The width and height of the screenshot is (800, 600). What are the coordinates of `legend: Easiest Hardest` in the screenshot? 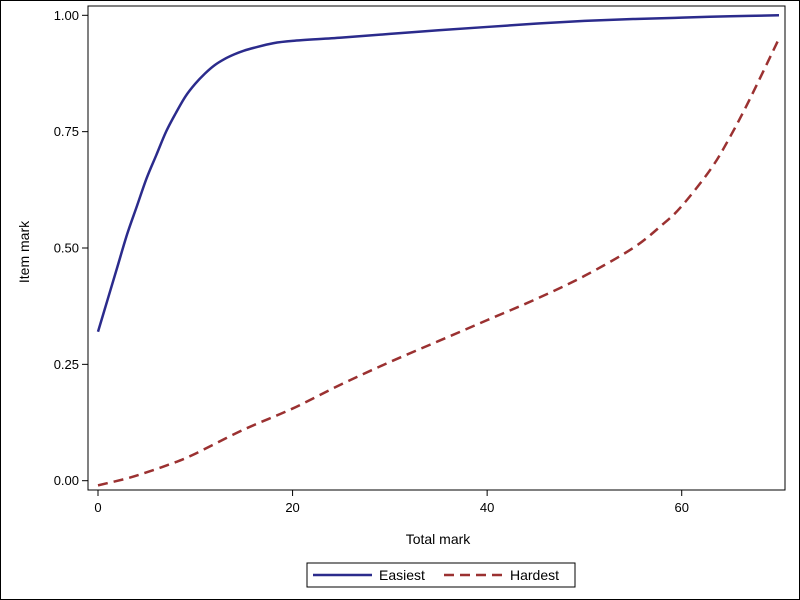 It's located at (441, 575).